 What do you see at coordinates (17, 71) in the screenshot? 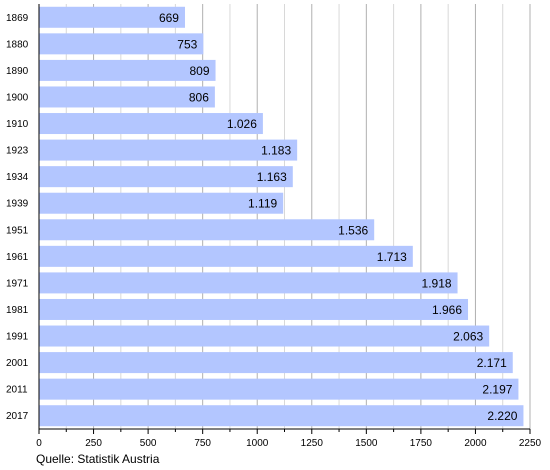
I see `category-label: 1890` at bounding box center [17, 71].